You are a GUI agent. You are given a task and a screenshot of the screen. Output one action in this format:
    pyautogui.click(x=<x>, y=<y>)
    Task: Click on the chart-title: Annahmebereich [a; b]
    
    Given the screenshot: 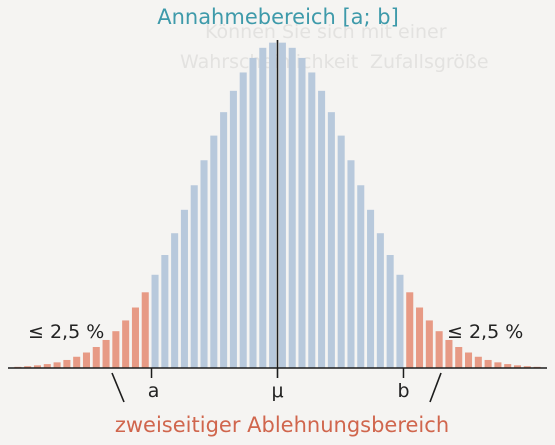 What is the action you would take?
    pyautogui.click(x=278, y=17)
    